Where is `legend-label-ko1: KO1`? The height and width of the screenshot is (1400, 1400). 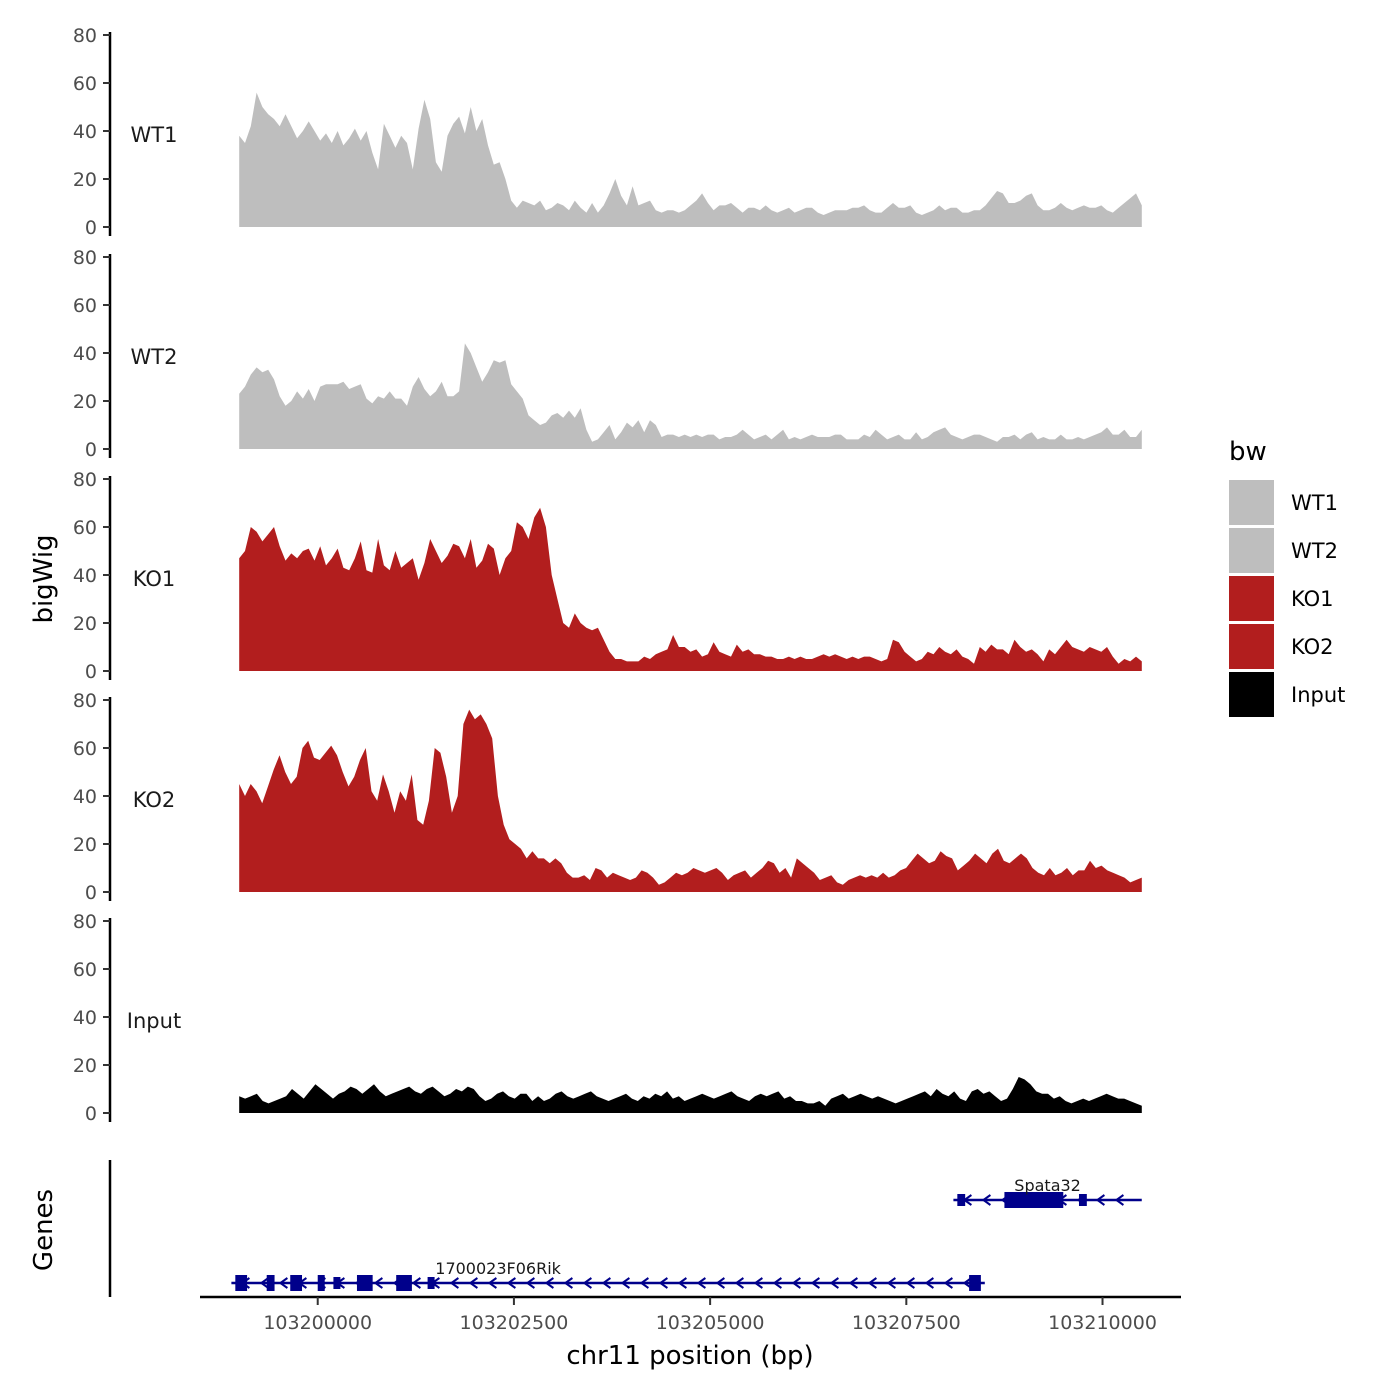
legend-label-ko1: KO1 is located at coordinates (1312, 599).